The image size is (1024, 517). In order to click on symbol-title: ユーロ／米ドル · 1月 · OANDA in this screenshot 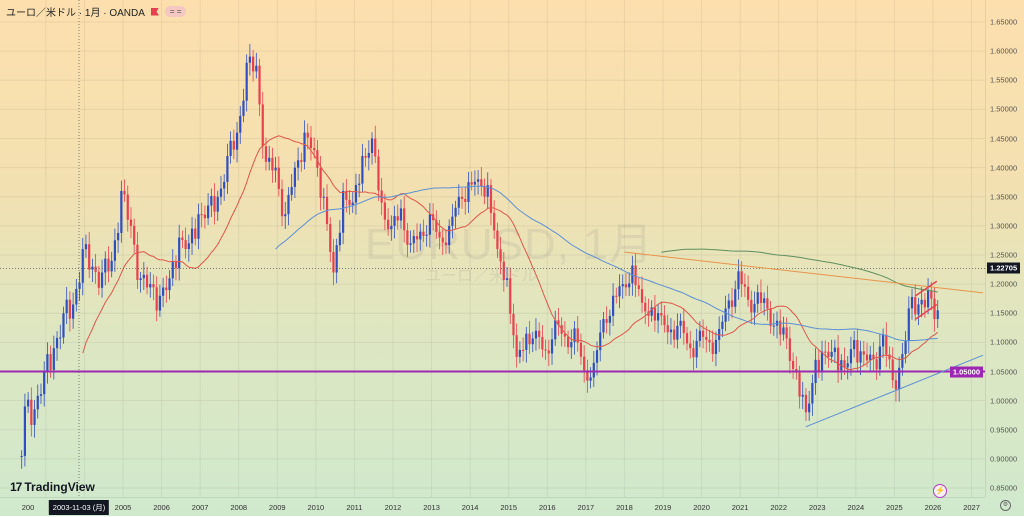, I will do `click(75, 13)`.